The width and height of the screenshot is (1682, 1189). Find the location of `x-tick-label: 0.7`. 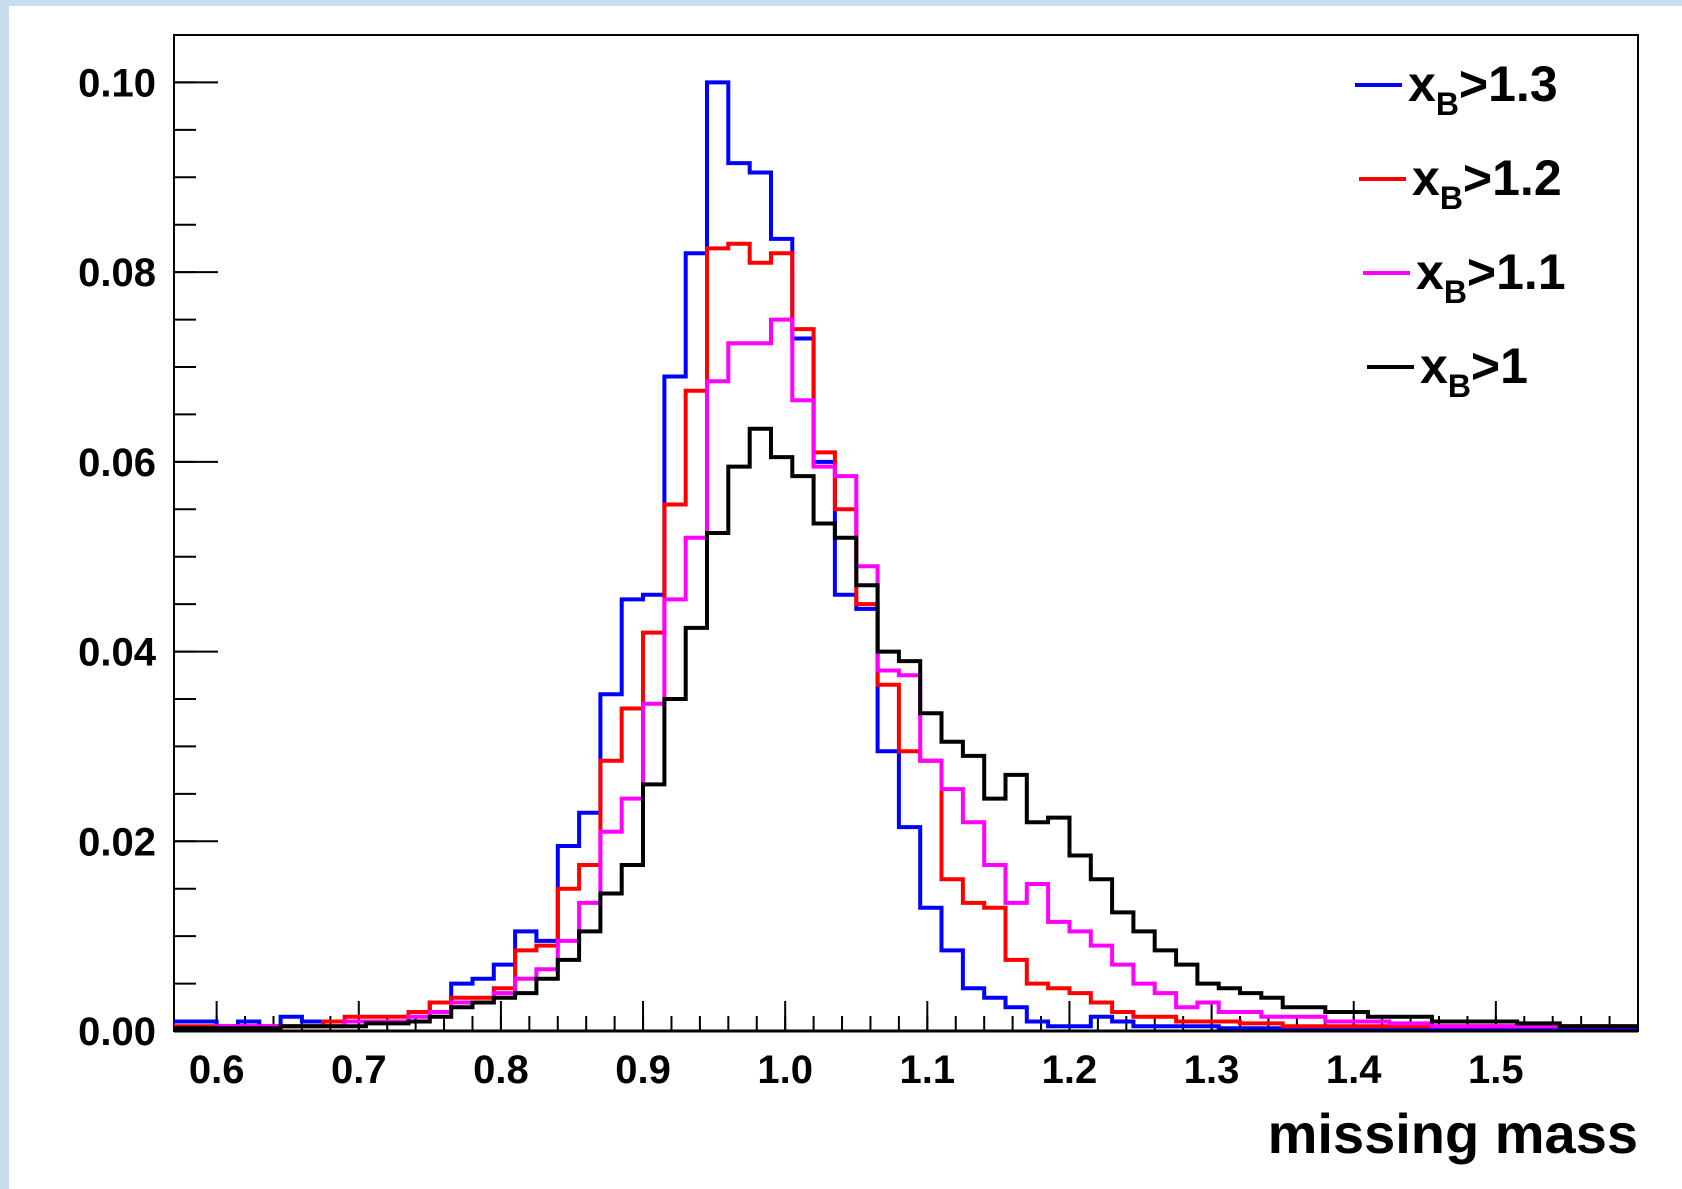

x-tick-label: 0.7 is located at coordinates (359, 1070).